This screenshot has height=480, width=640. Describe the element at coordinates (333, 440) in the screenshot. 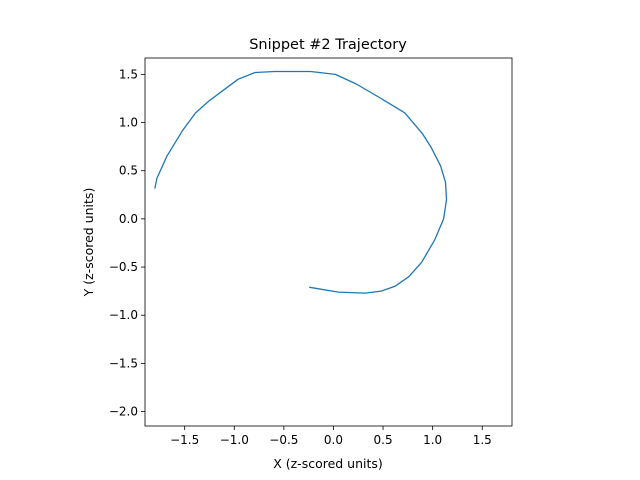

I see `x-tick-label: 0.0` at that location.